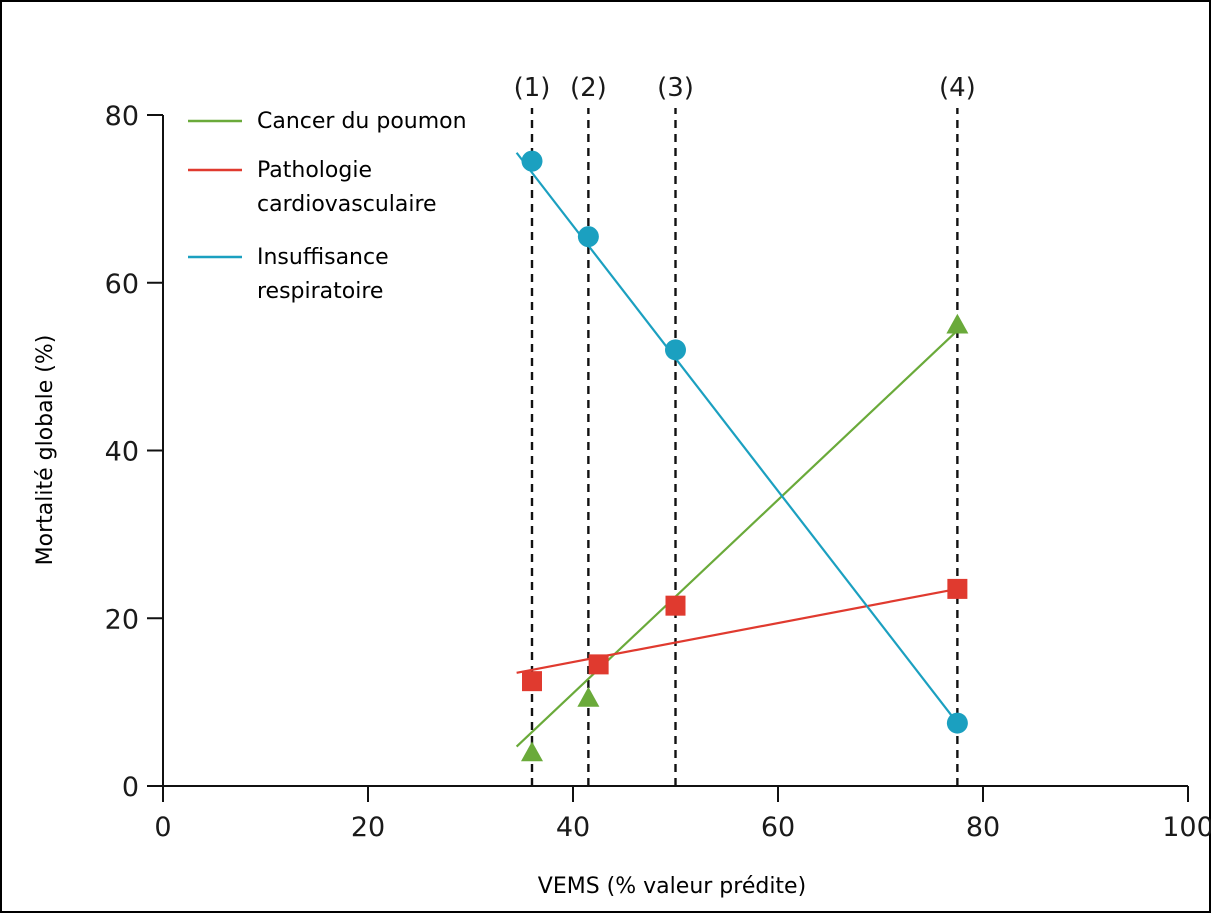  I want to click on y-tick-label: 60, so click(122, 284).